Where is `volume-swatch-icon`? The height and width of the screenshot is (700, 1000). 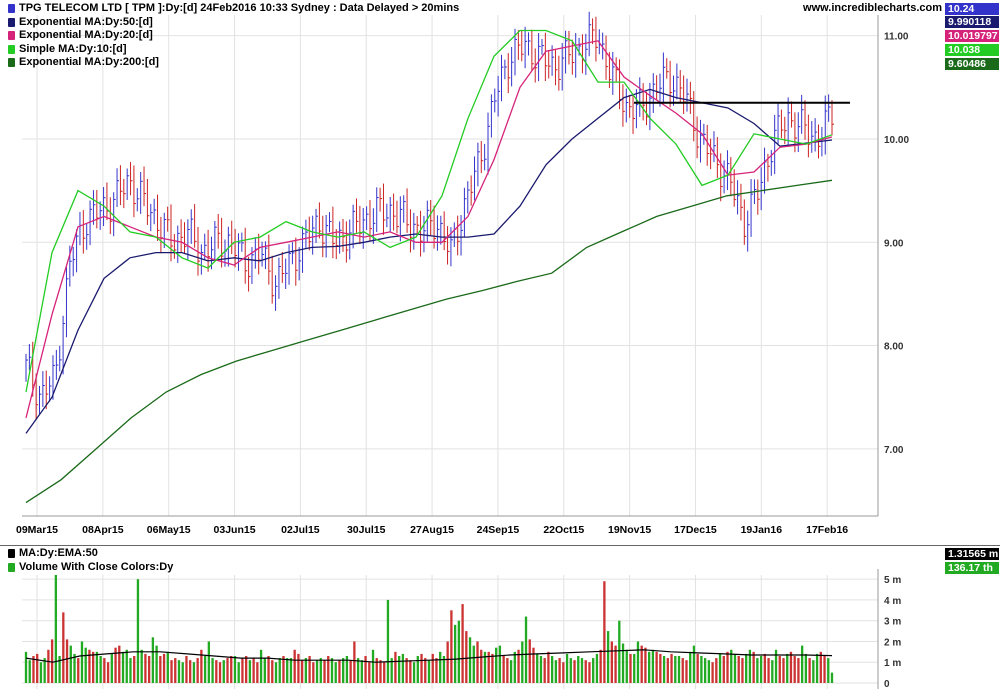
volume-swatch-icon is located at coordinates (11, 567).